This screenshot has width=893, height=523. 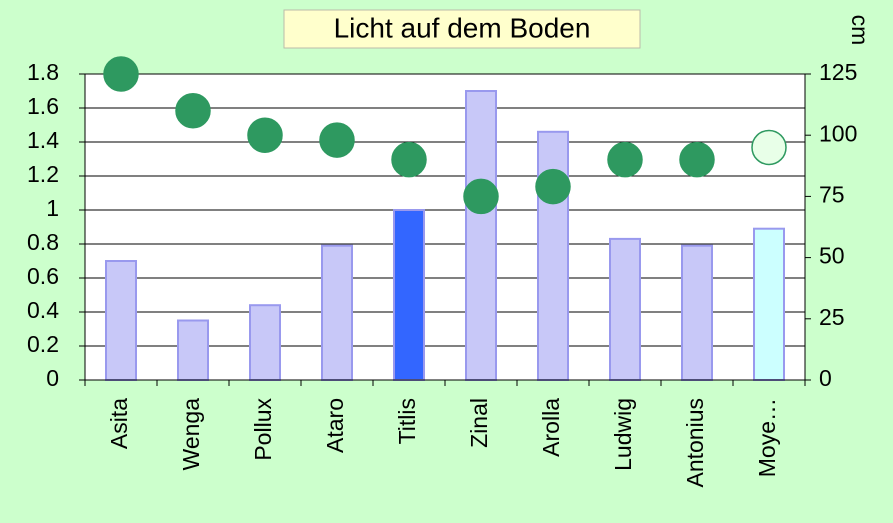 I want to click on y2-axis-label: cm, so click(x=860, y=30).